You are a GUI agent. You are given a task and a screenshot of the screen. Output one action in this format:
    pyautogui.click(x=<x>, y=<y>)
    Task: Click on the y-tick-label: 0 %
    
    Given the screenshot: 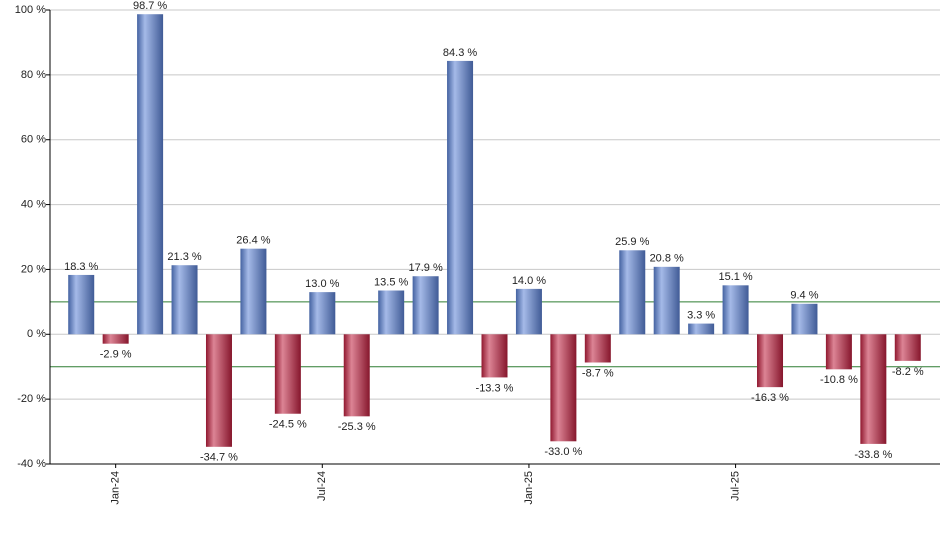 What is the action you would take?
    pyautogui.click(x=36, y=334)
    